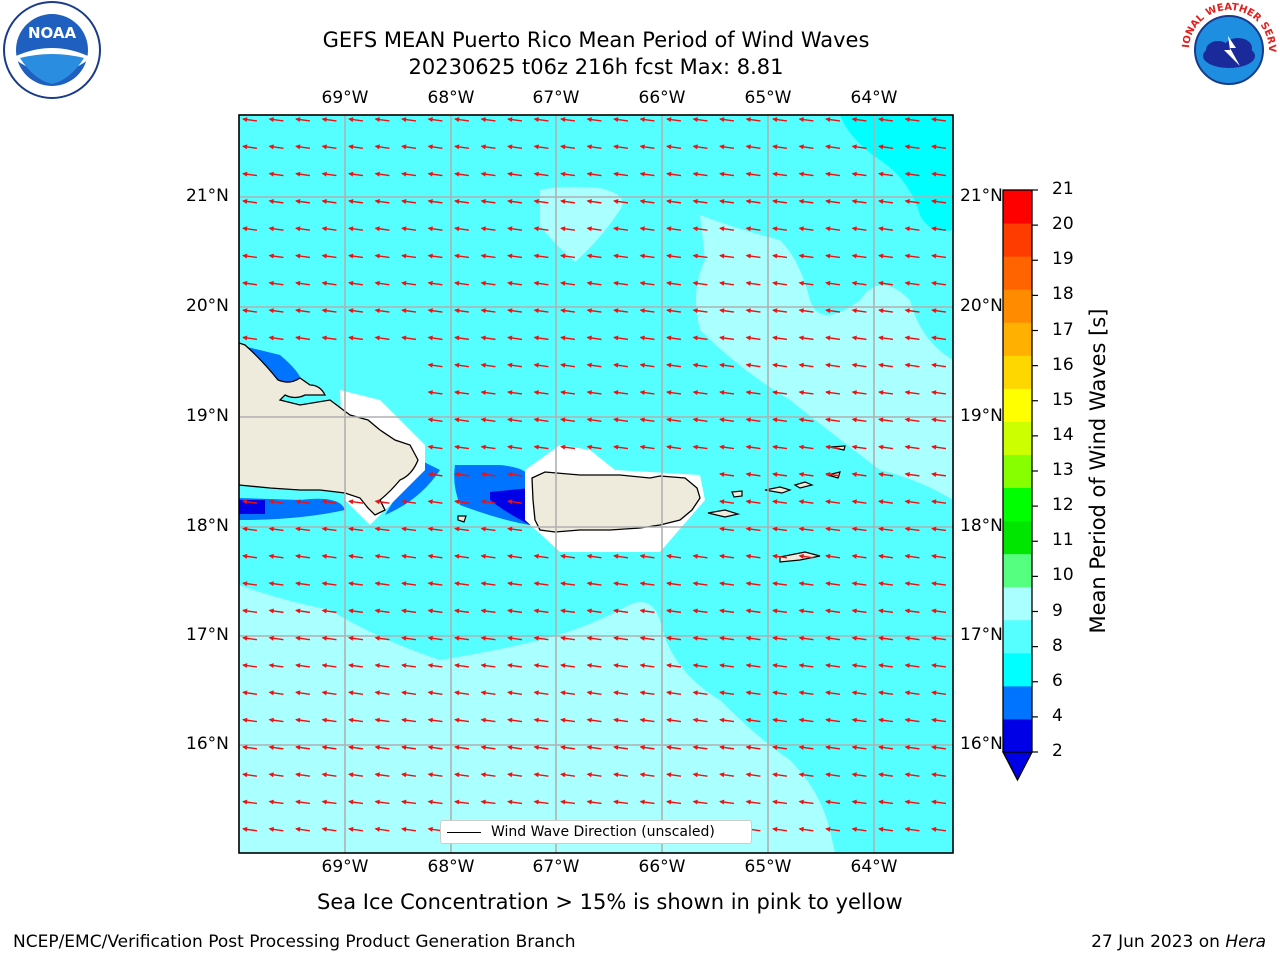  I want to click on latitude-label-left: 19°N, so click(207, 416).